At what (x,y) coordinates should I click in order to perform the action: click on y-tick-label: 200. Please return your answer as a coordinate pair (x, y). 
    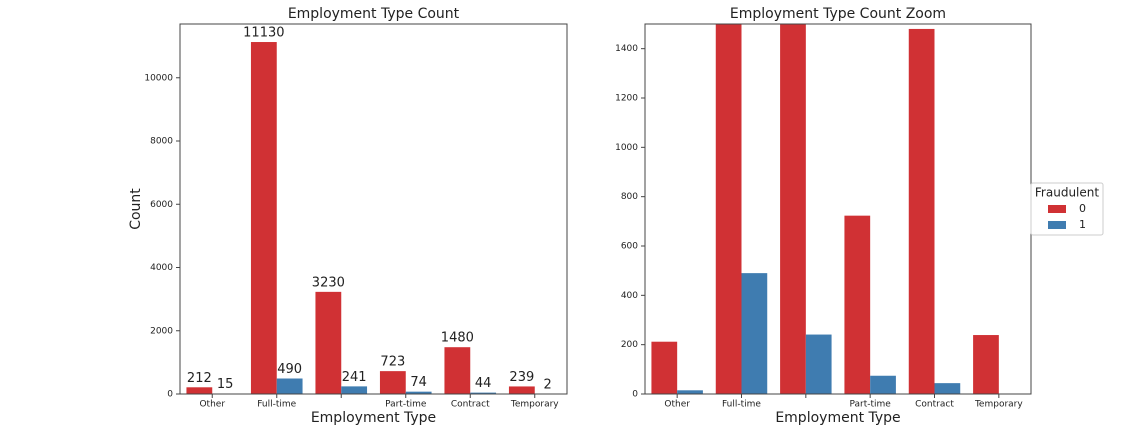
    Looking at the image, I should click on (629, 345).